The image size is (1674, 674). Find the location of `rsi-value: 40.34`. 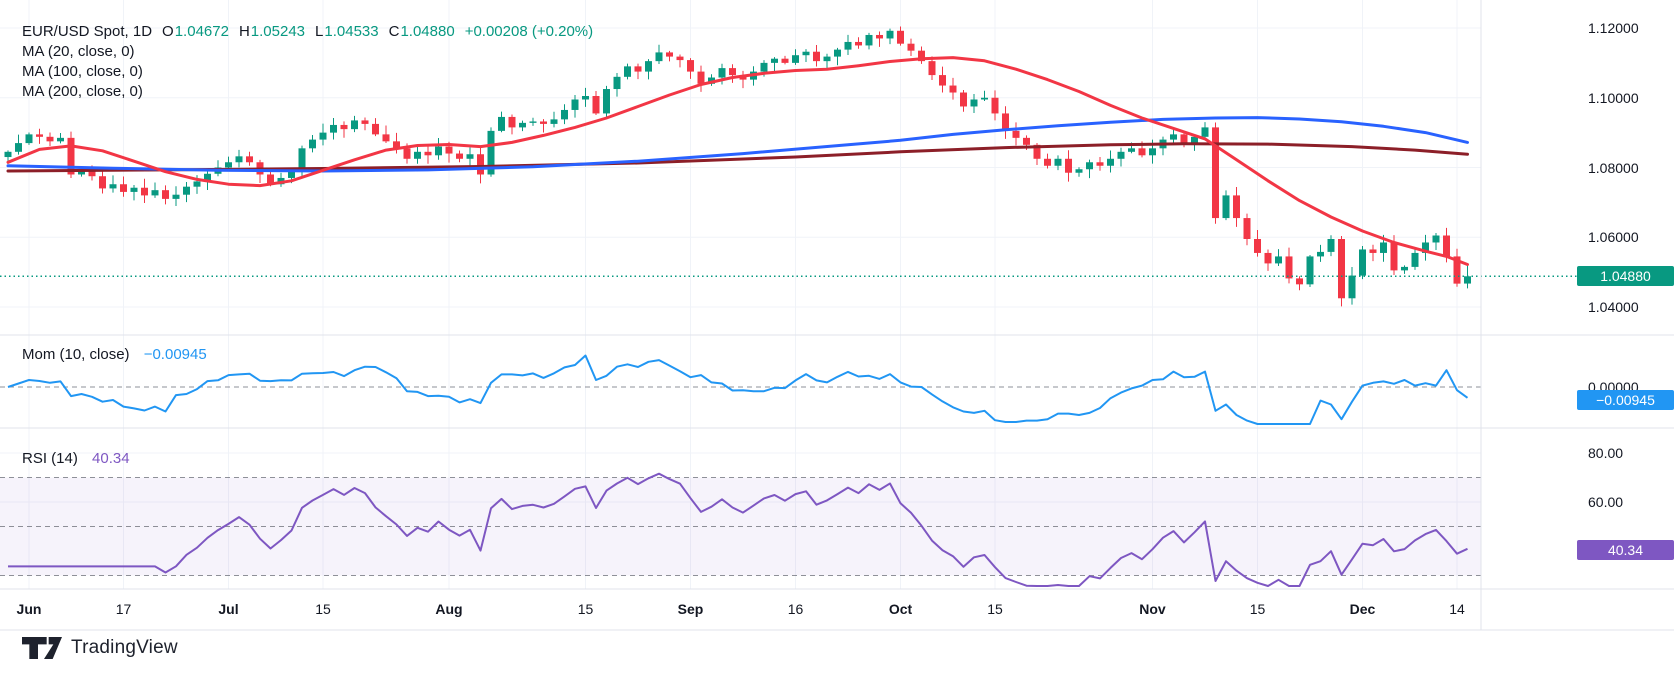

rsi-value: 40.34 is located at coordinates (111, 458).